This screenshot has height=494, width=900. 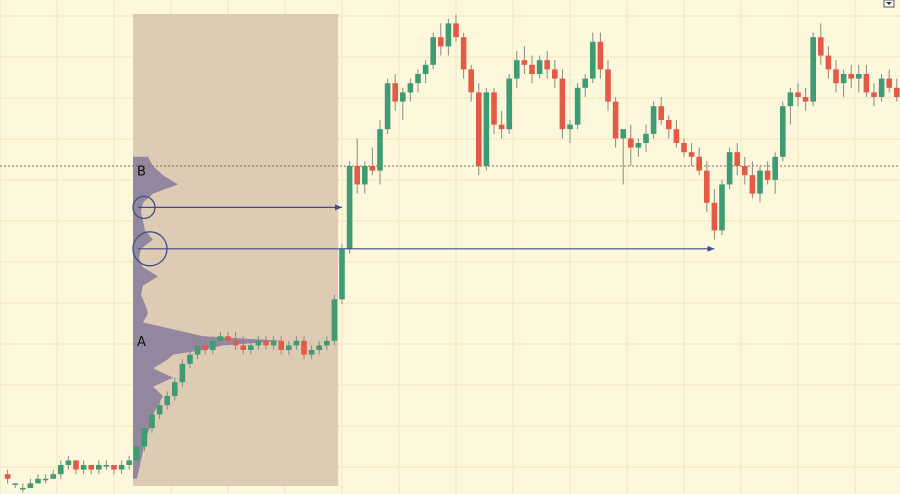 I want to click on text-annotations: BA, so click(x=141, y=257).